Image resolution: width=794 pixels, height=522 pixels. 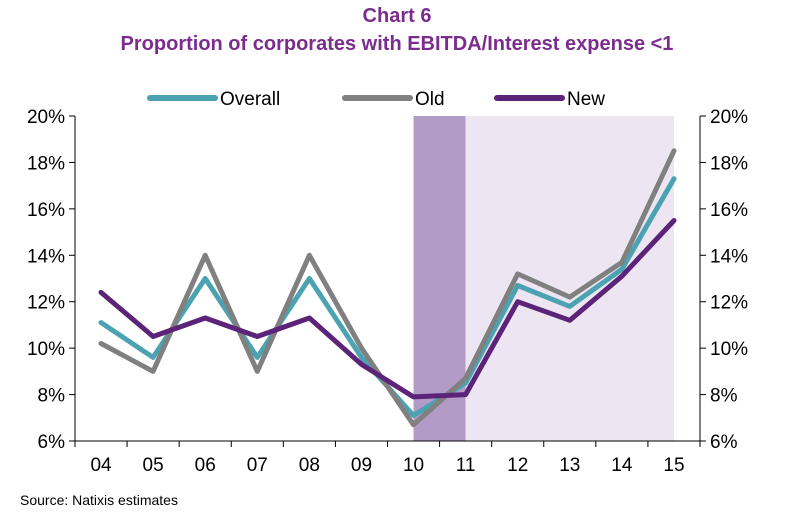 I want to click on x-tick-label: 07, so click(x=257, y=465).